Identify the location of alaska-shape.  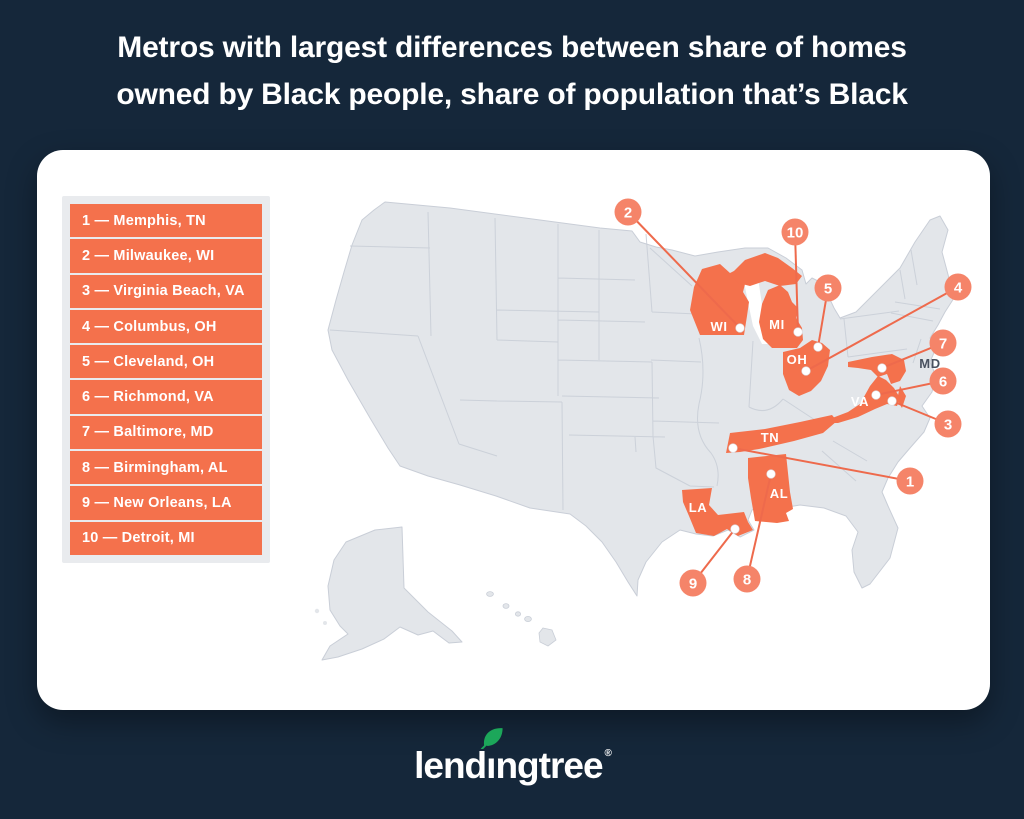
(392, 593).